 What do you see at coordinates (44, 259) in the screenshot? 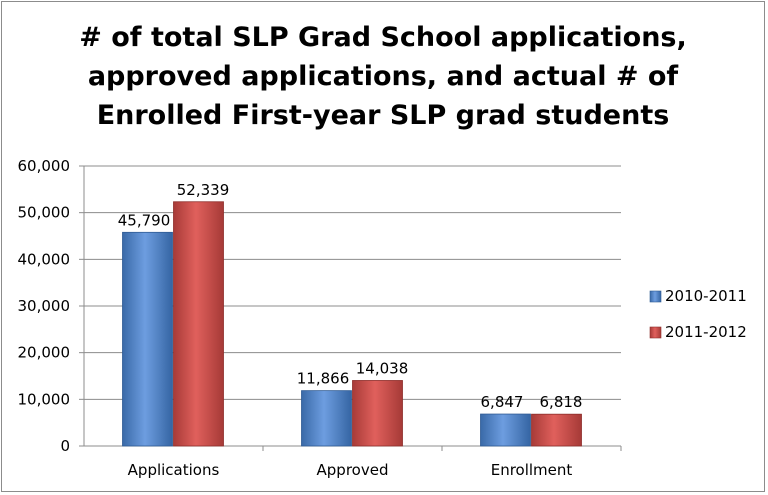
I see `y-tick-label: 40,000` at bounding box center [44, 259].